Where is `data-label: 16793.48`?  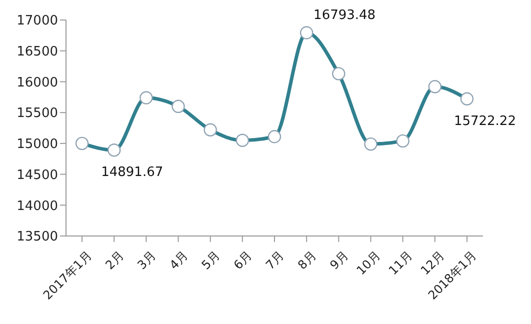 data-label: 16793.48 is located at coordinates (345, 15).